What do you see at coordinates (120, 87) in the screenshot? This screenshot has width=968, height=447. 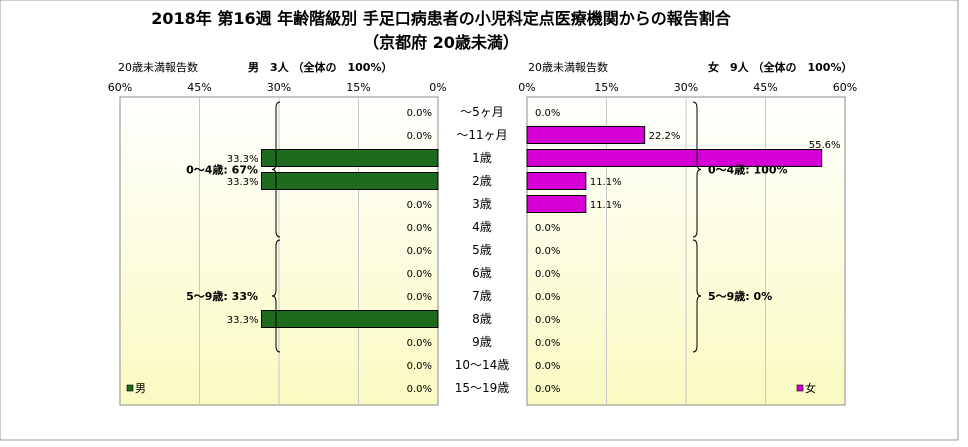 I see `male-x-tick-label: 60%` at bounding box center [120, 87].